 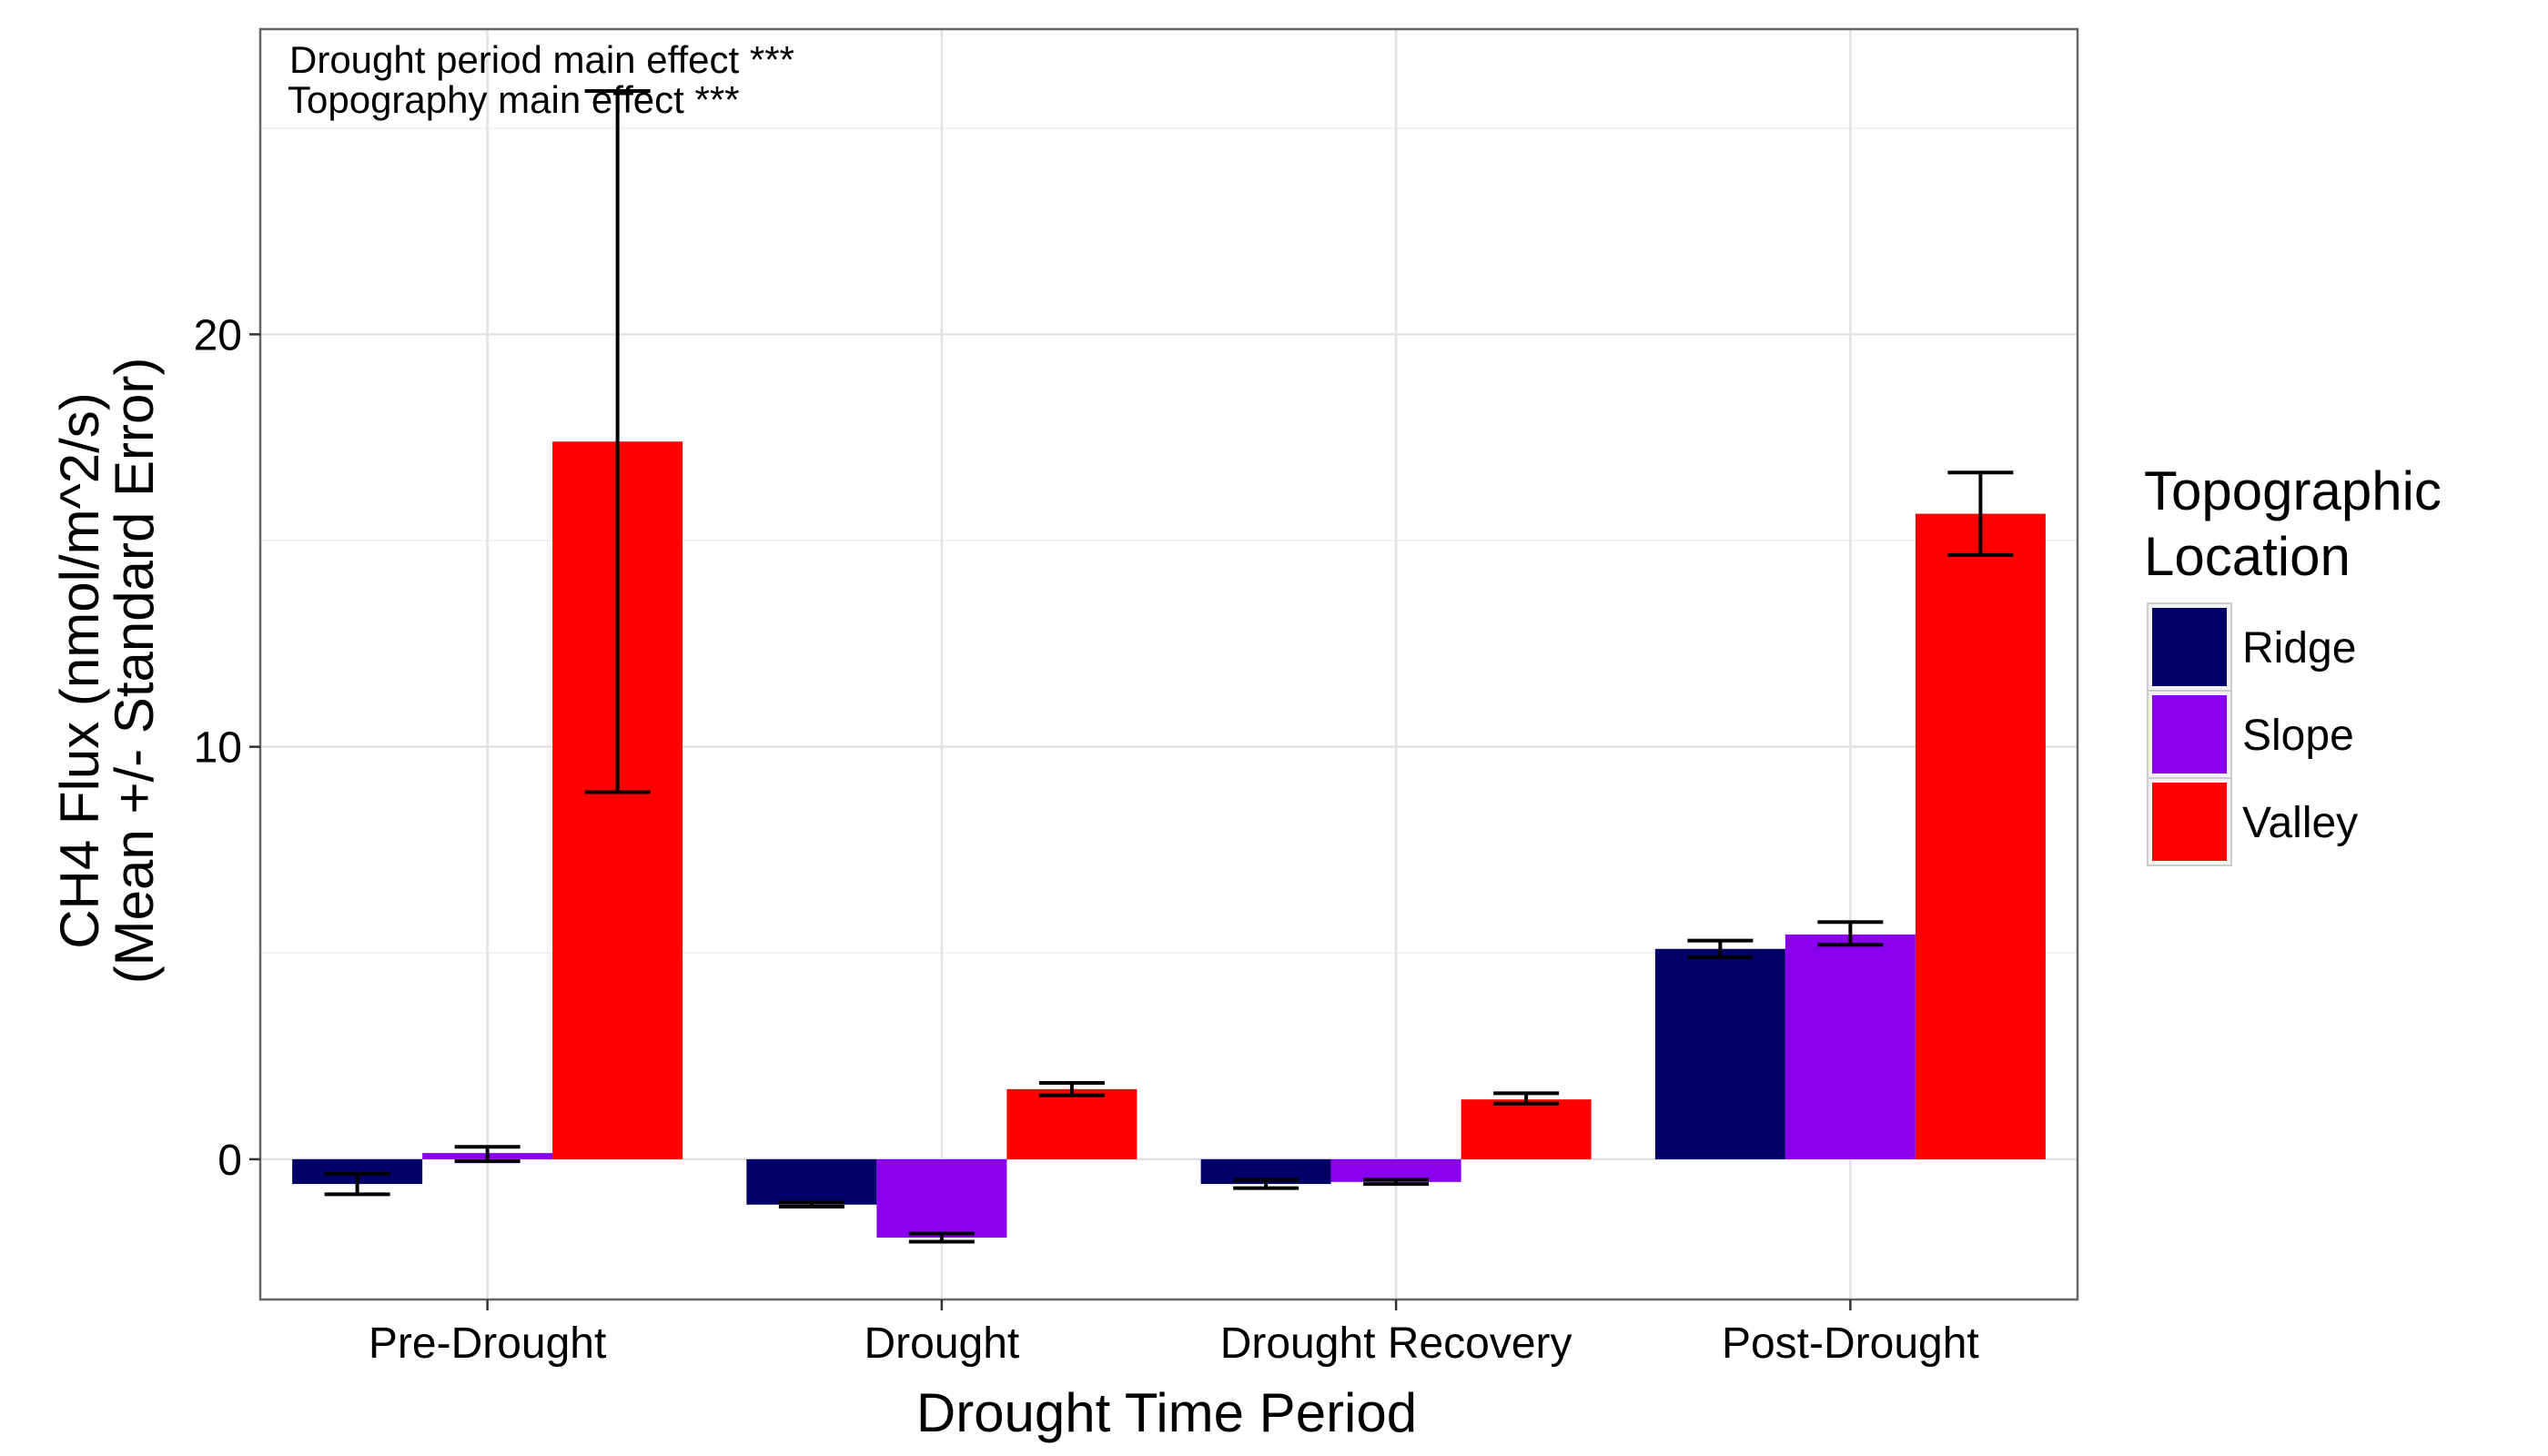 What do you see at coordinates (218, 749) in the screenshot?
I see `y-tick-label: 10` at bounding box center [218, 749].